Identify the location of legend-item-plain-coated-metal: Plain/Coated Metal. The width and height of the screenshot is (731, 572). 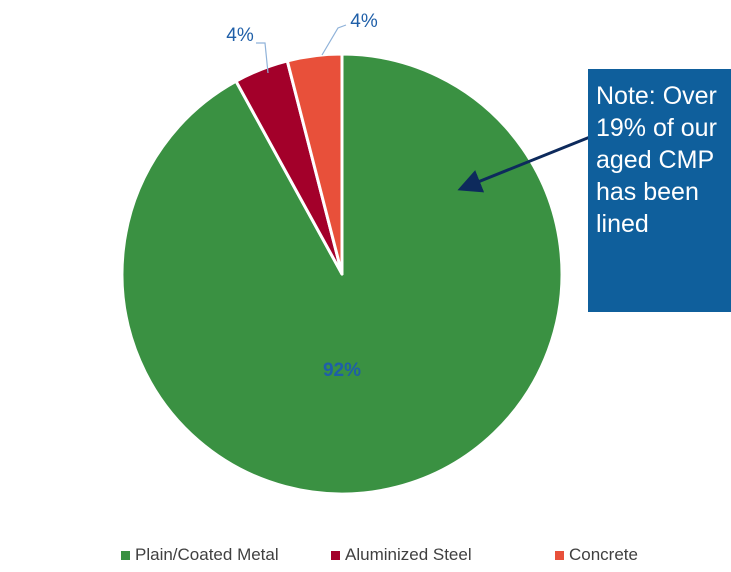
(200, 555).